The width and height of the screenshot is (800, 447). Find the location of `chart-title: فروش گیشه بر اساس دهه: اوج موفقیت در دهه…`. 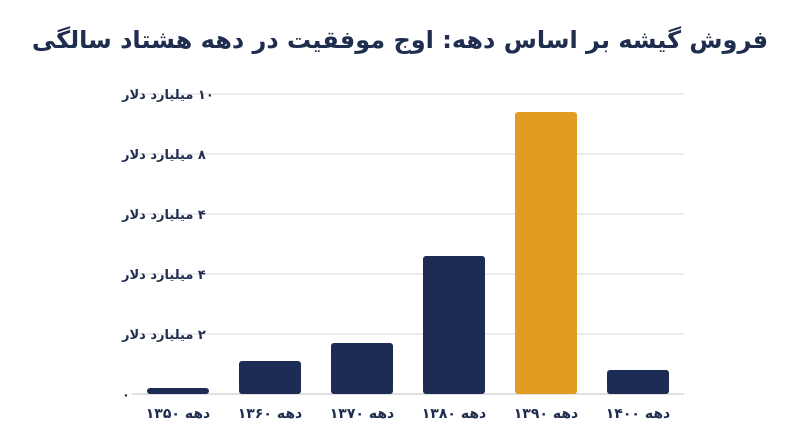

chart-title: فروش گیشه بر اساس دهه: اوج موفقیت در دهه… is located at coordinates (400, 40).